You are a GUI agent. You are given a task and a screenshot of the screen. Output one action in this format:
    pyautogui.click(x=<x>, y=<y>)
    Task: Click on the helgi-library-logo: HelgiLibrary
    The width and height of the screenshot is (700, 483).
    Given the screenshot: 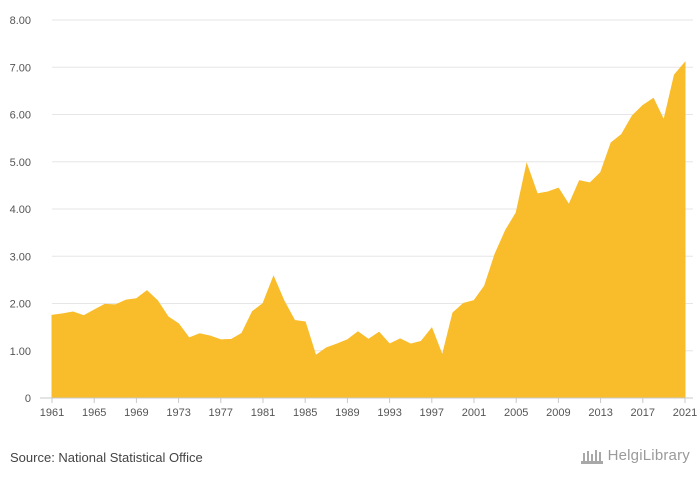 What is the action you would take?
    pyautogui.click(x=635, y=455)
    